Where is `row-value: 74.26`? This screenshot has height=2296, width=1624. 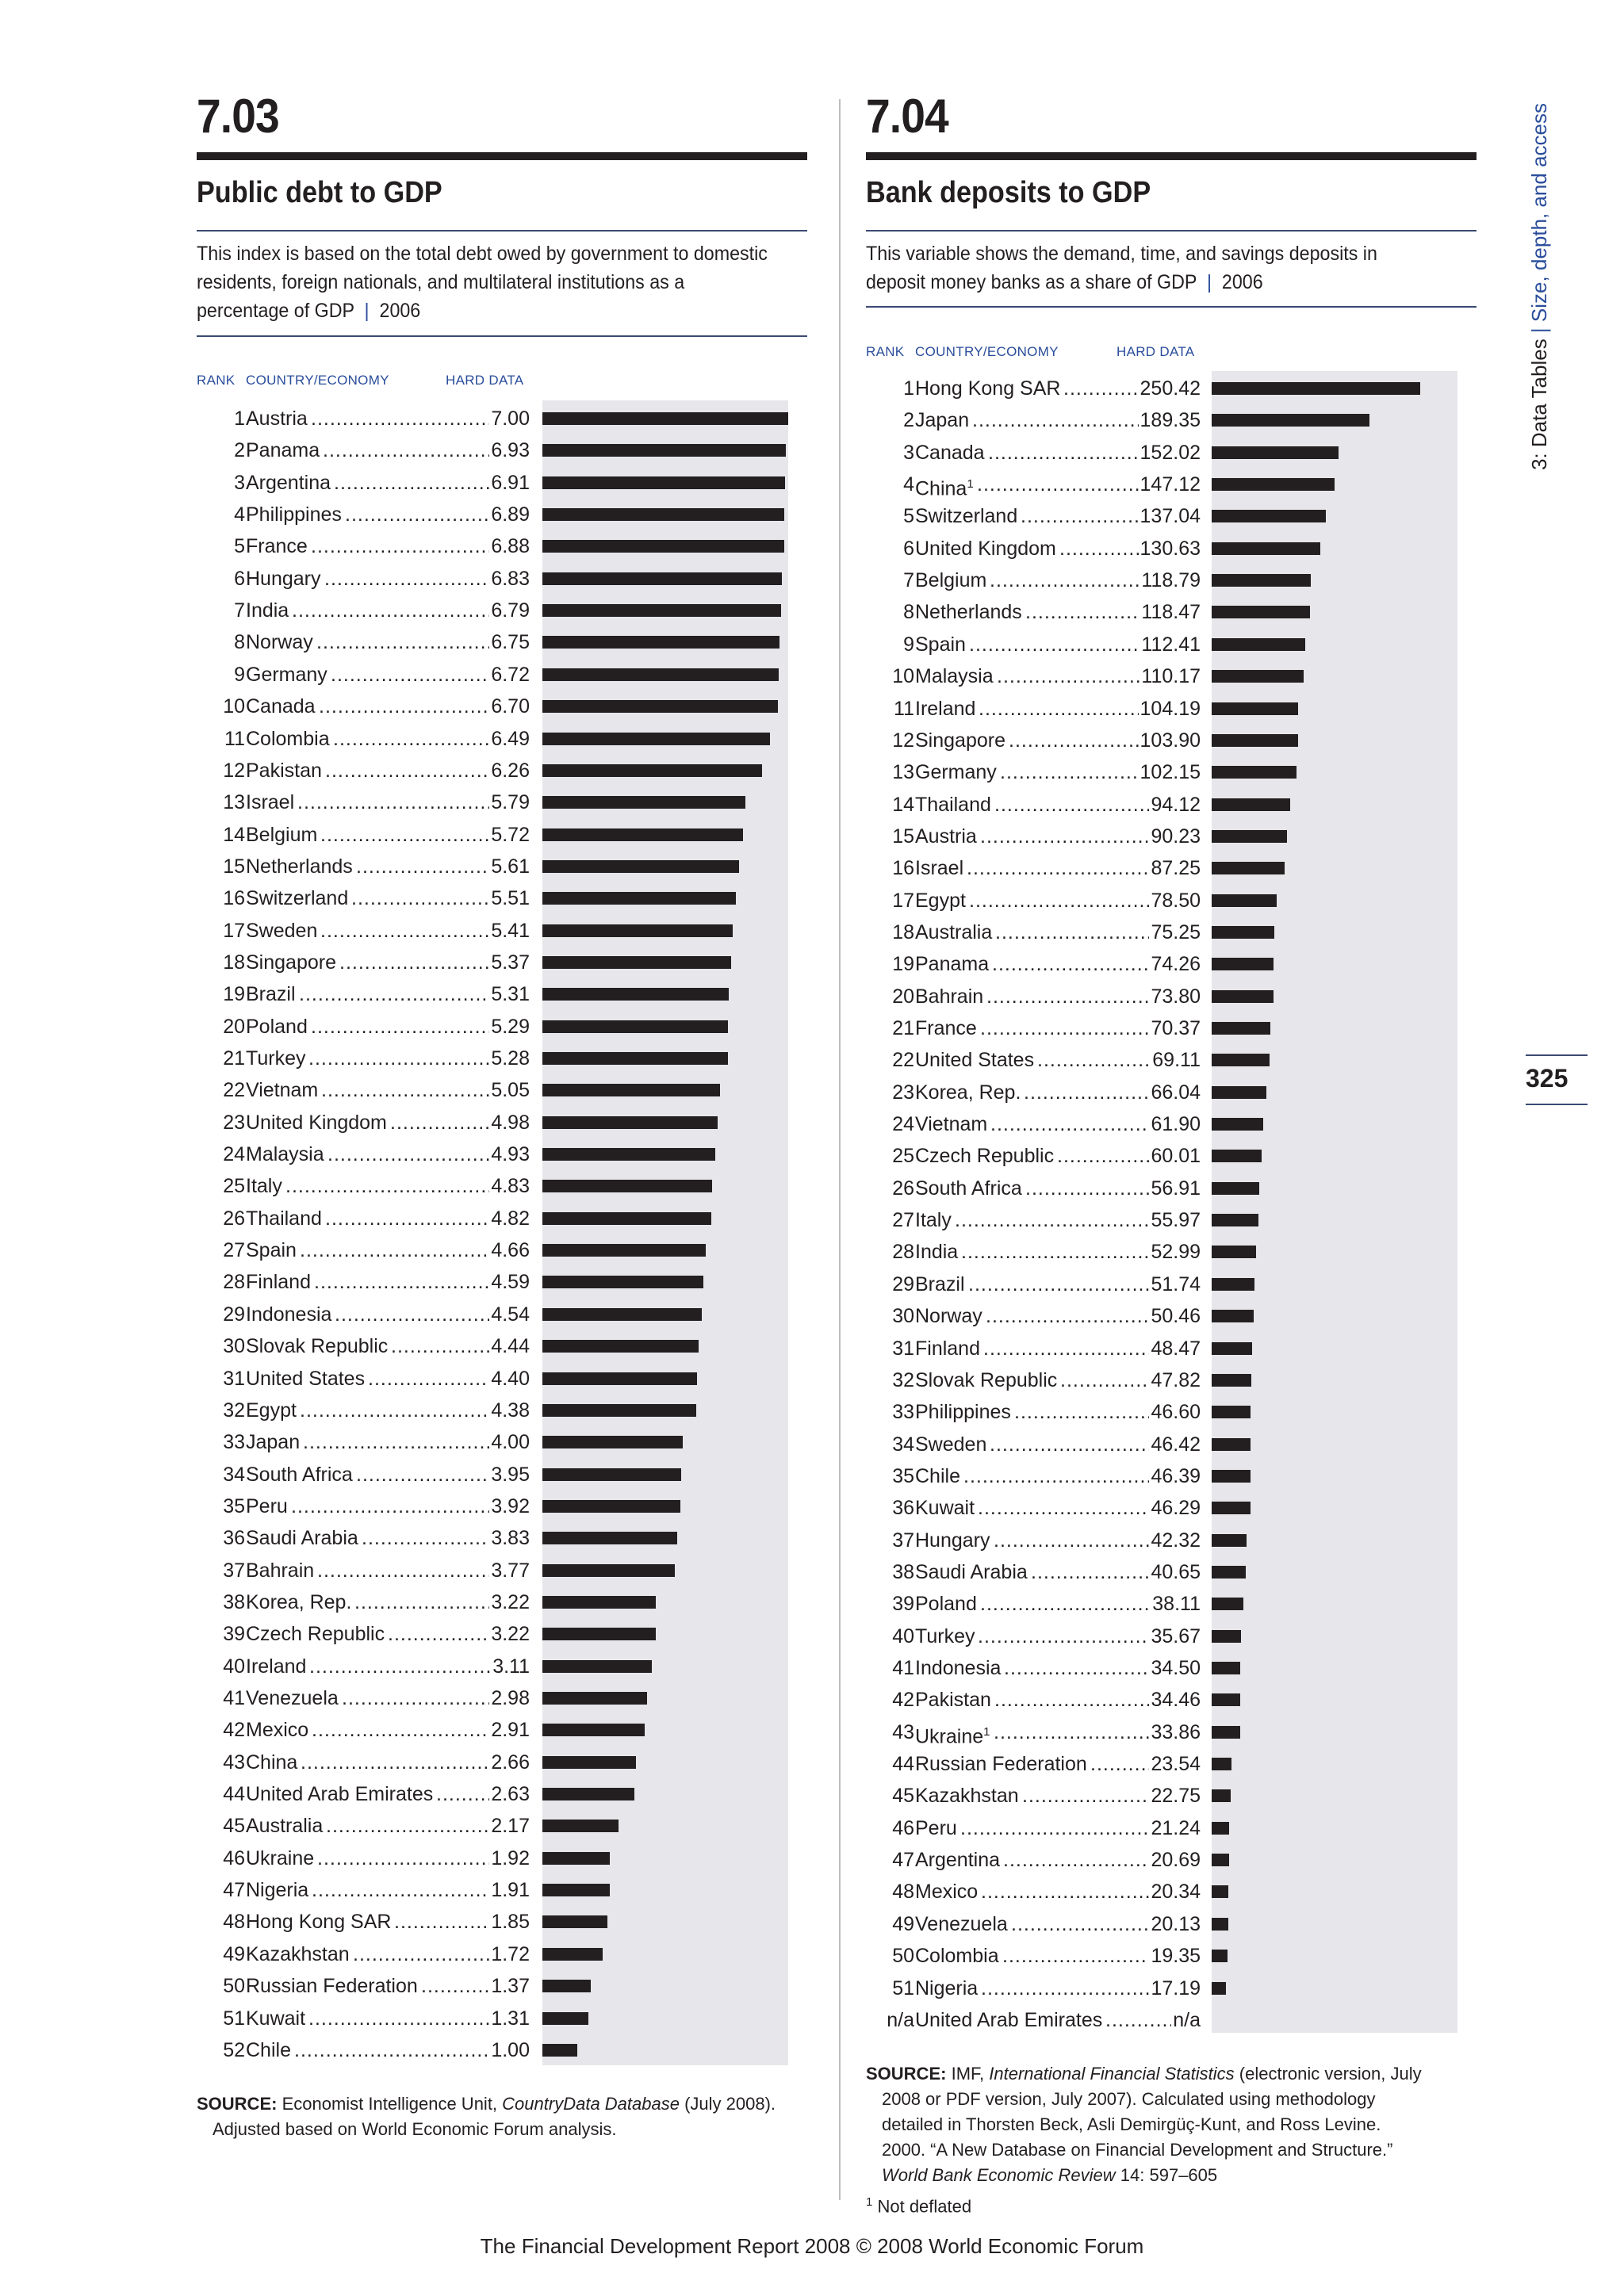
row-value: 74.26 is located at coordinates (1176, 965).